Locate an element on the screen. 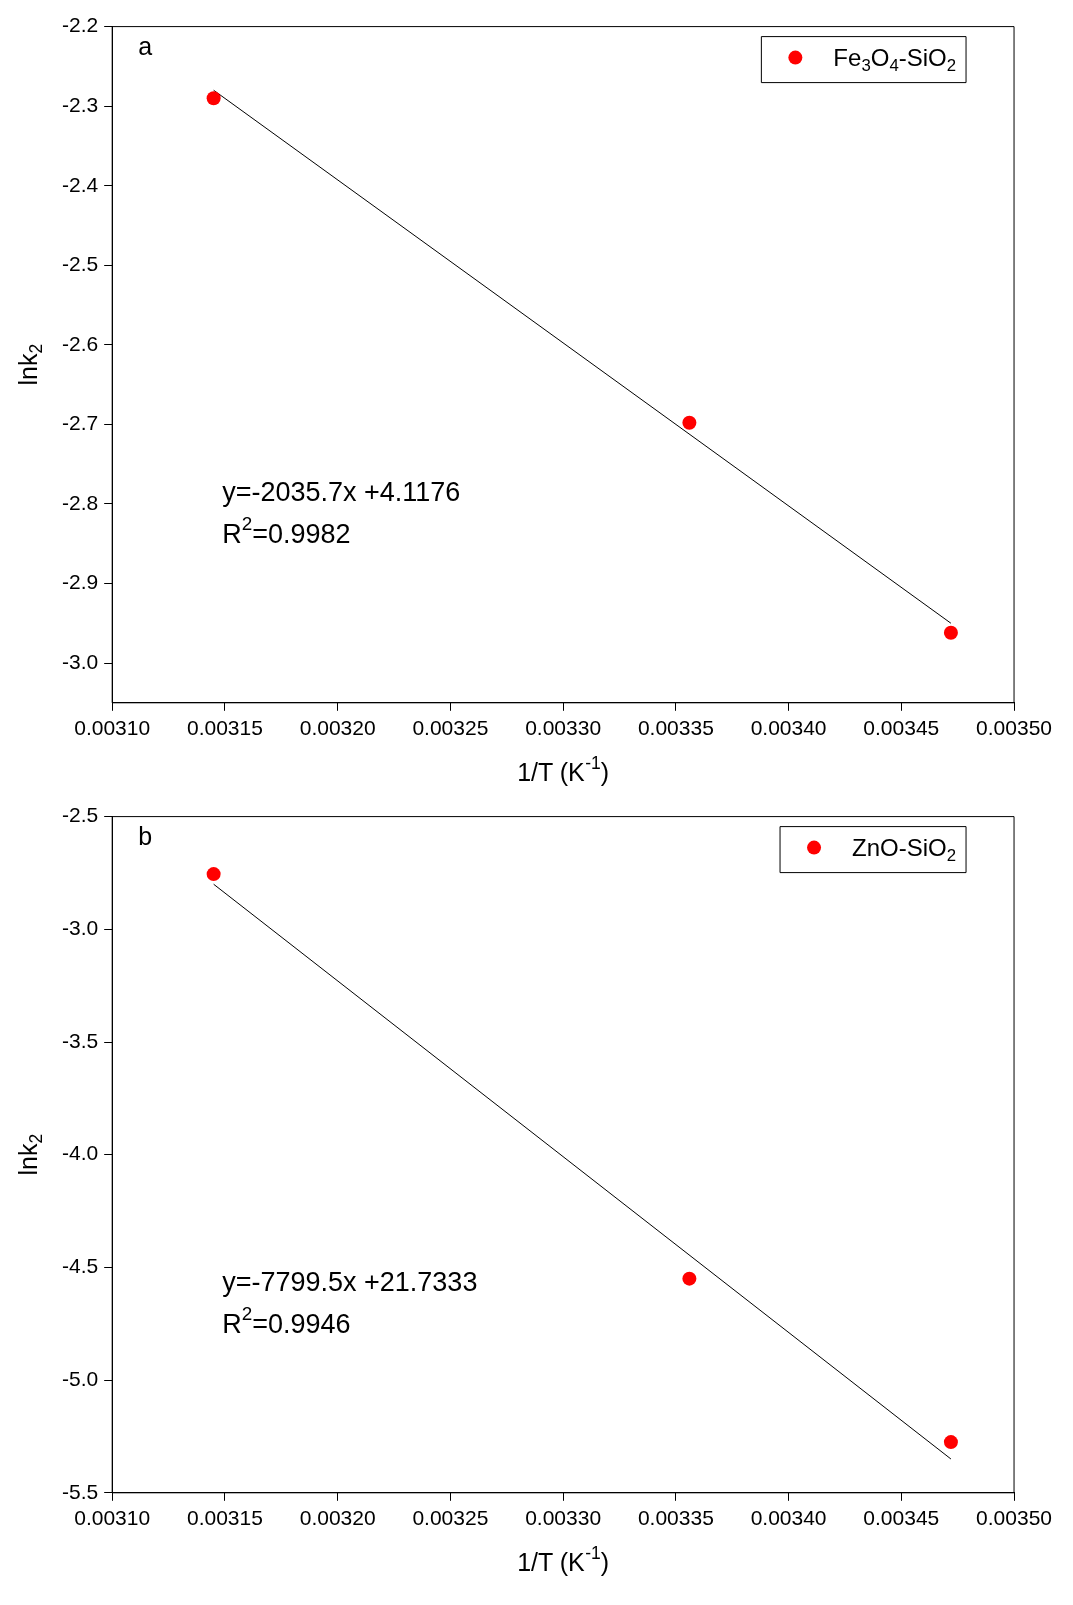  y-tick-label: -2.7 is located at coordinates (80, 423).